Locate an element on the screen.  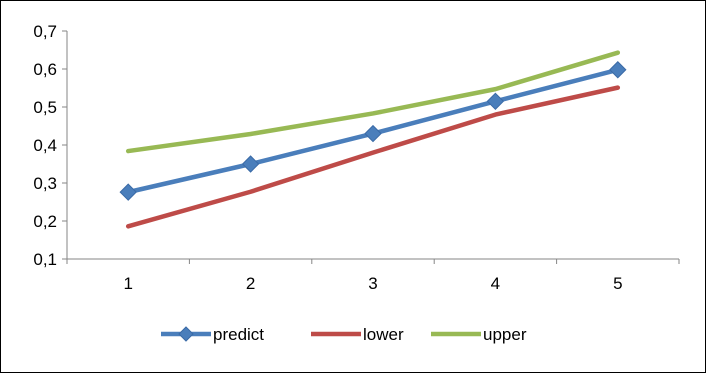
y-tick-label: 0,4 is located at coordinates (45, 145).